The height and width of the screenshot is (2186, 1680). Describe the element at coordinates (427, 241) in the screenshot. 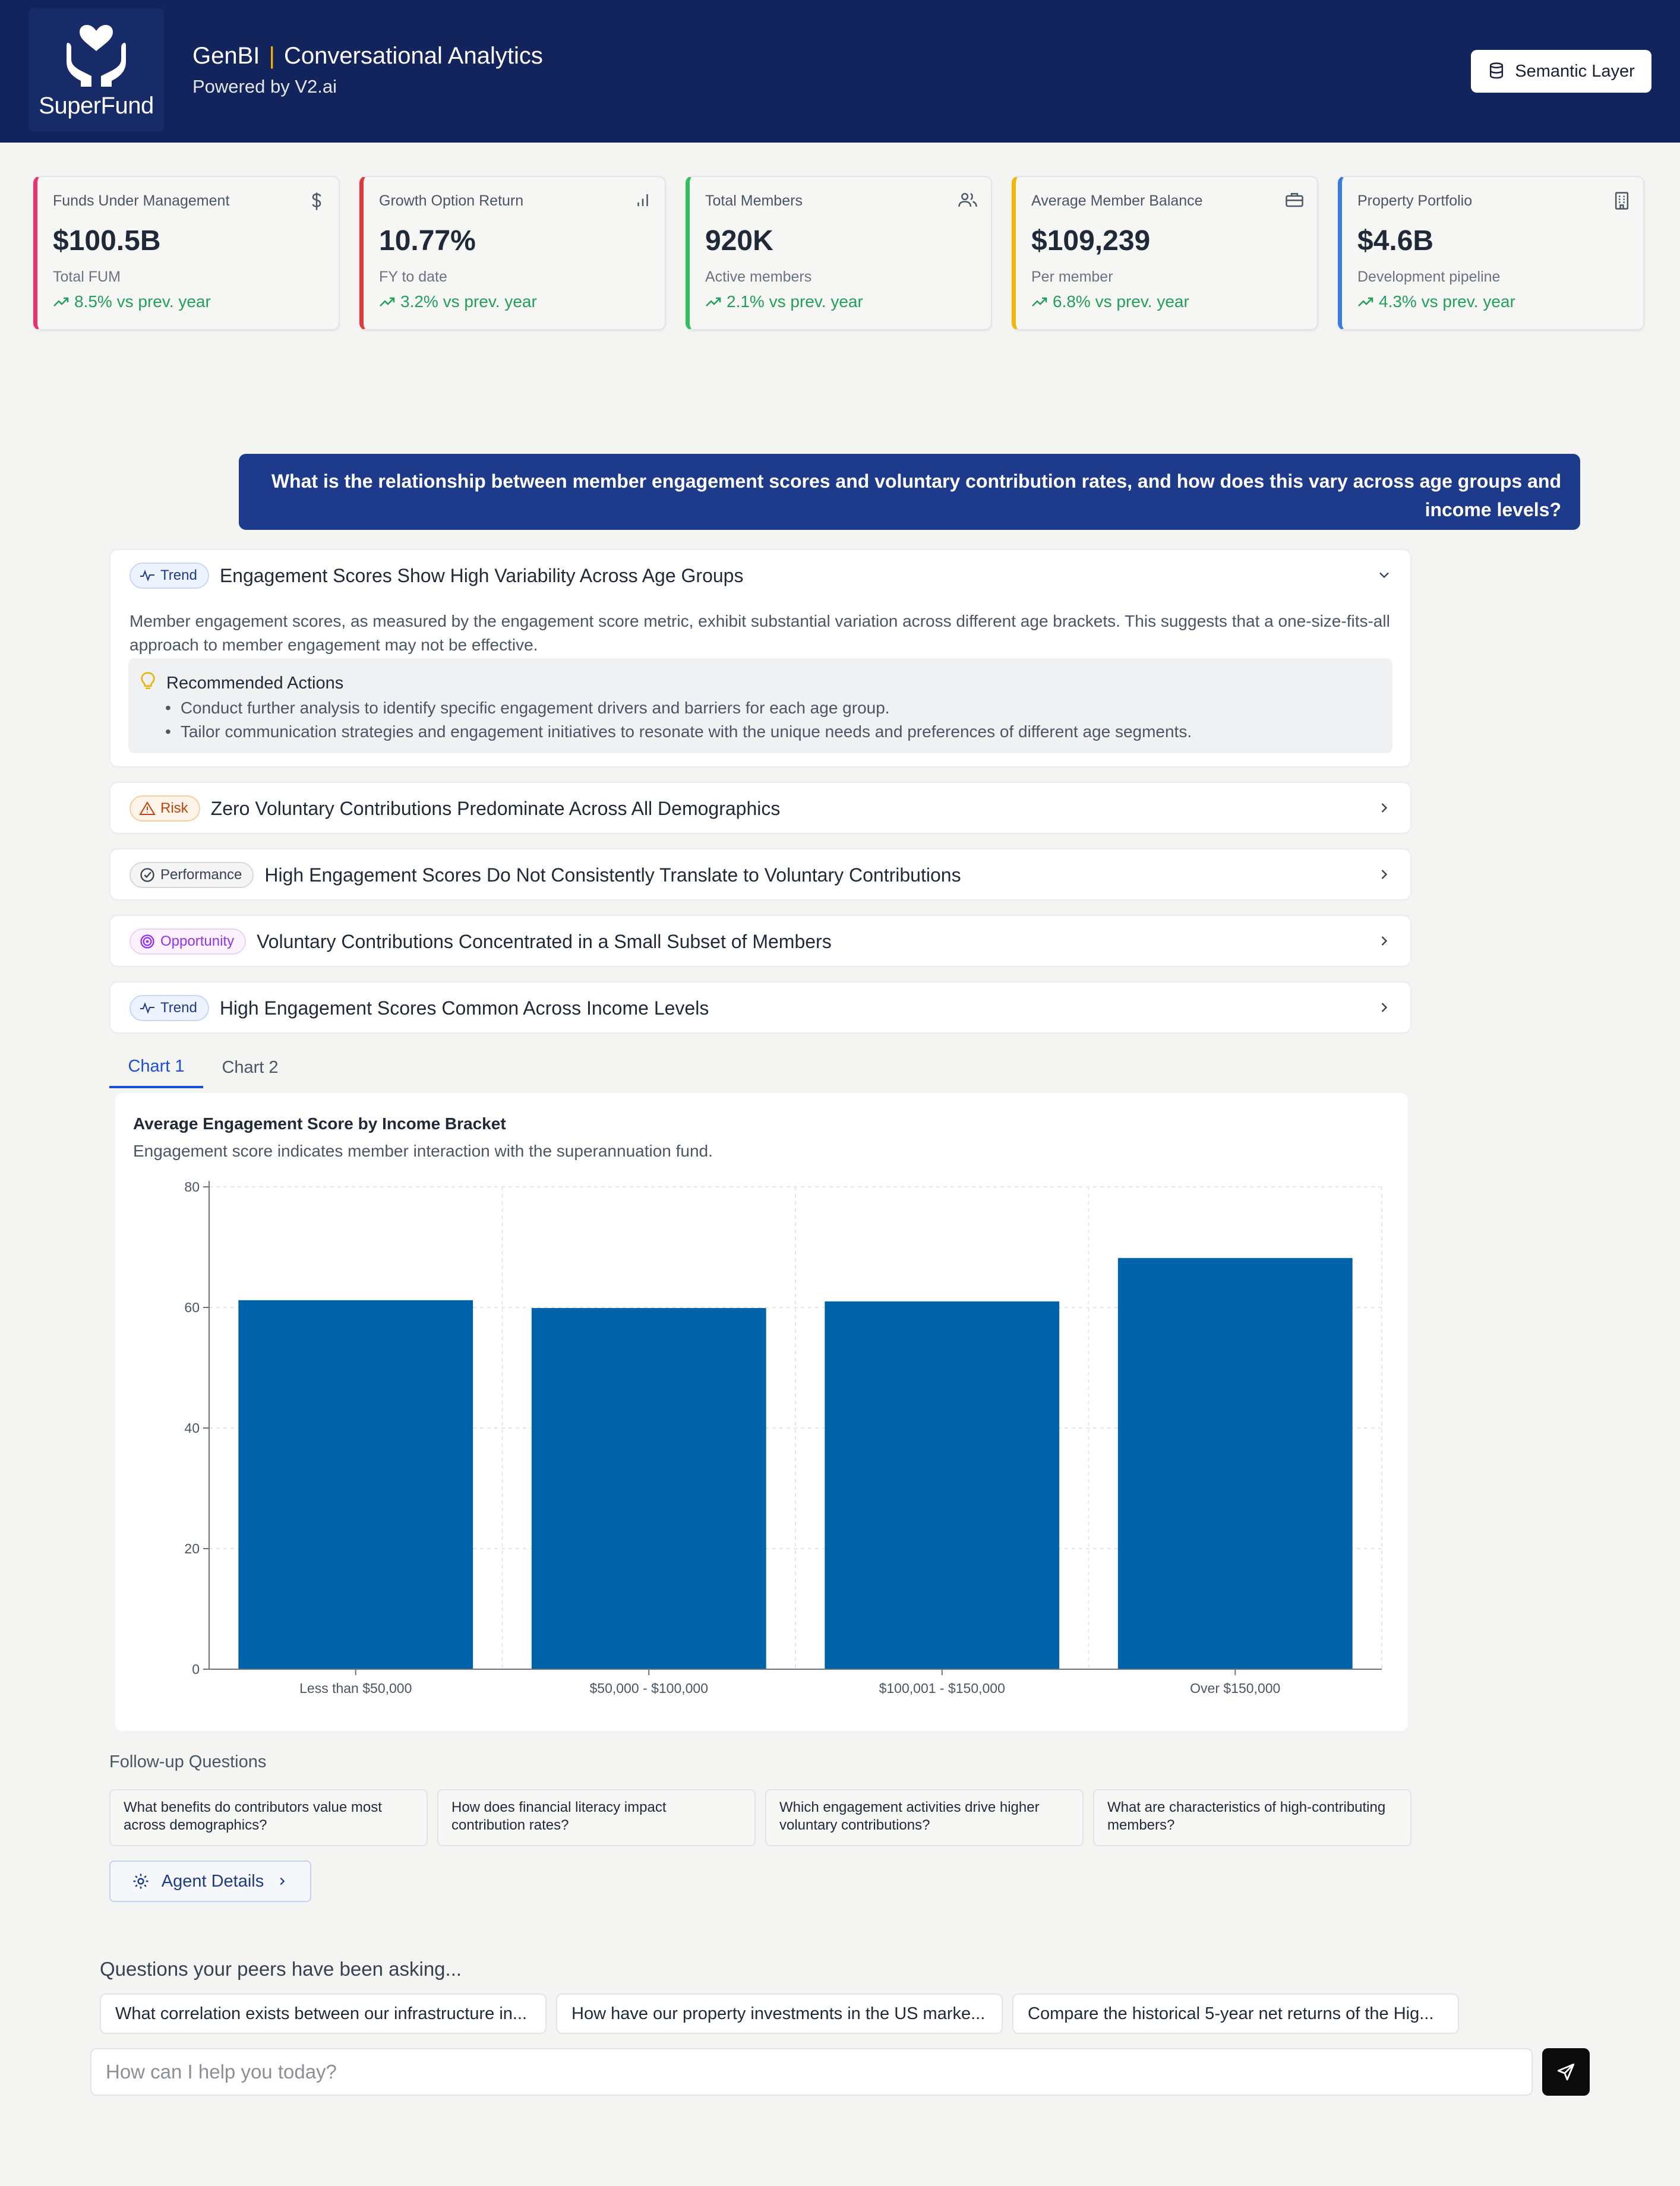

I see `kpi-value: 10.77%` at that location.